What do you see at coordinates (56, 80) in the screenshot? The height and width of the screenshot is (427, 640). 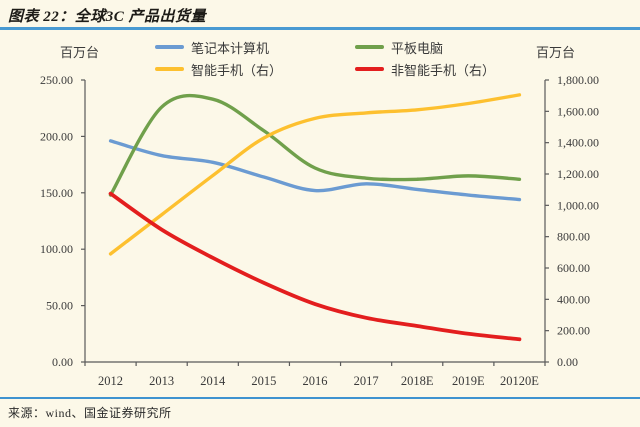 I see `left-axis-tick-label: 250.00` at bounding box center [56, 80].